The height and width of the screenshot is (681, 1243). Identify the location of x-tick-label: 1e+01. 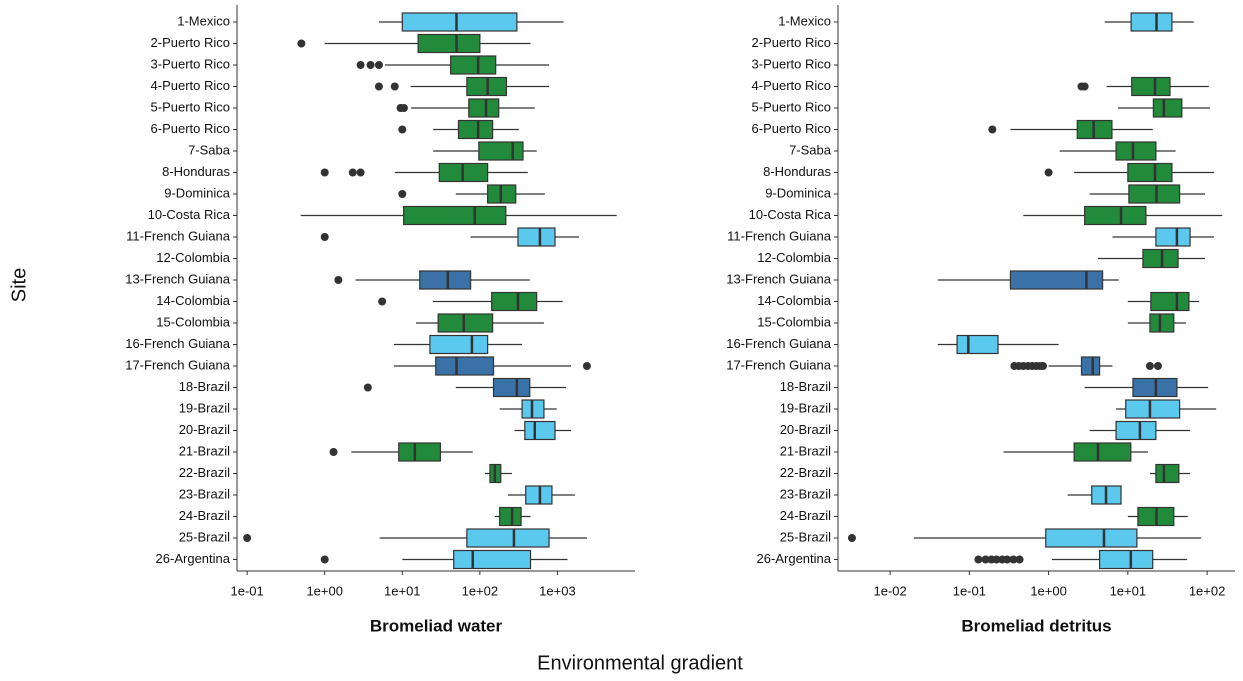
(402, 590).